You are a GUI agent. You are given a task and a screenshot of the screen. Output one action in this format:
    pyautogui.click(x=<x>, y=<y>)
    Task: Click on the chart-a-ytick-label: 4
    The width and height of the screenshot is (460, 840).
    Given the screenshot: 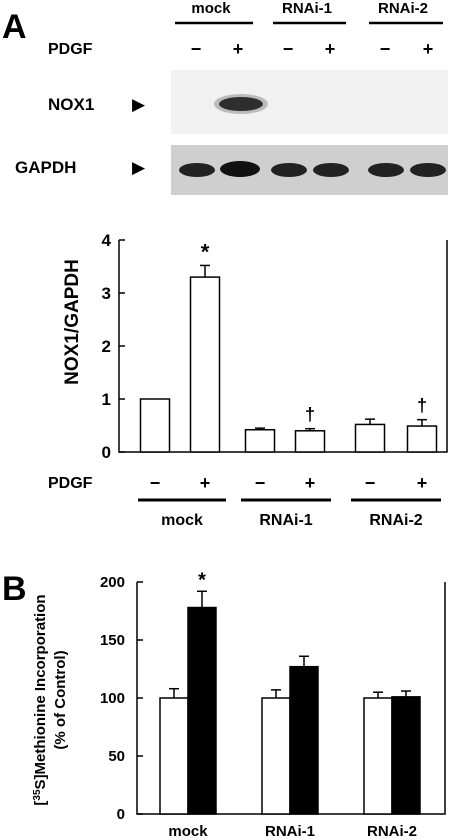 What is the action you would take?
    pyautogui.click(x=107, y=240)
    